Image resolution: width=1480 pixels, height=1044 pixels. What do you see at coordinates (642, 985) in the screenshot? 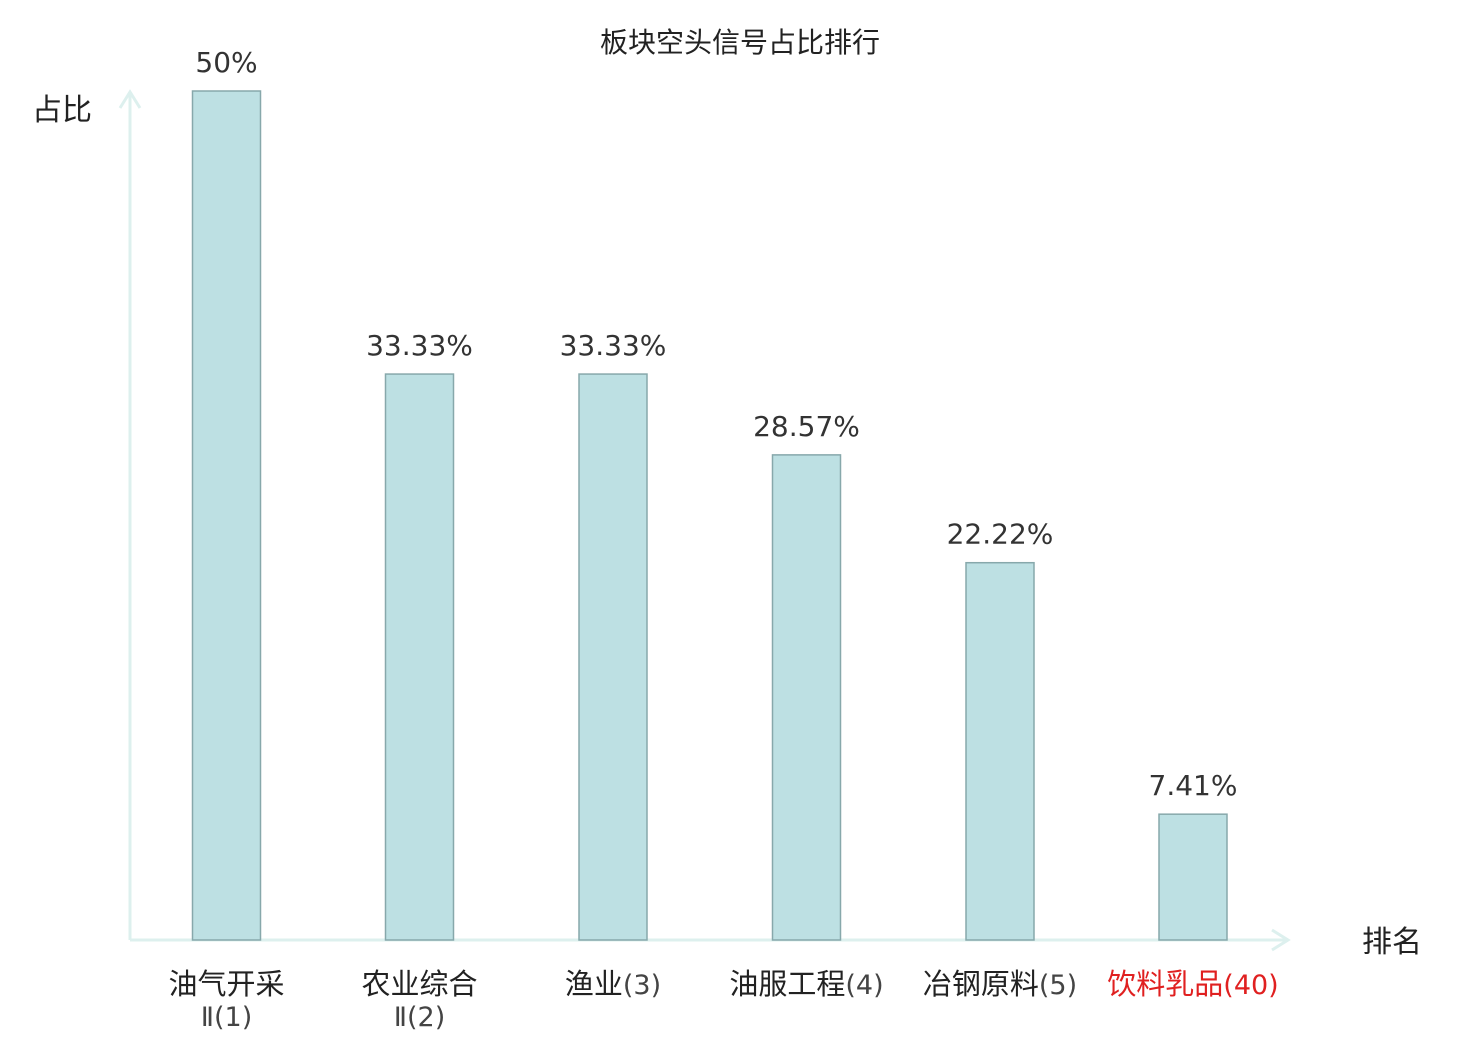
I see `category-rank-3: (3)` at bounding box center [642, 985].